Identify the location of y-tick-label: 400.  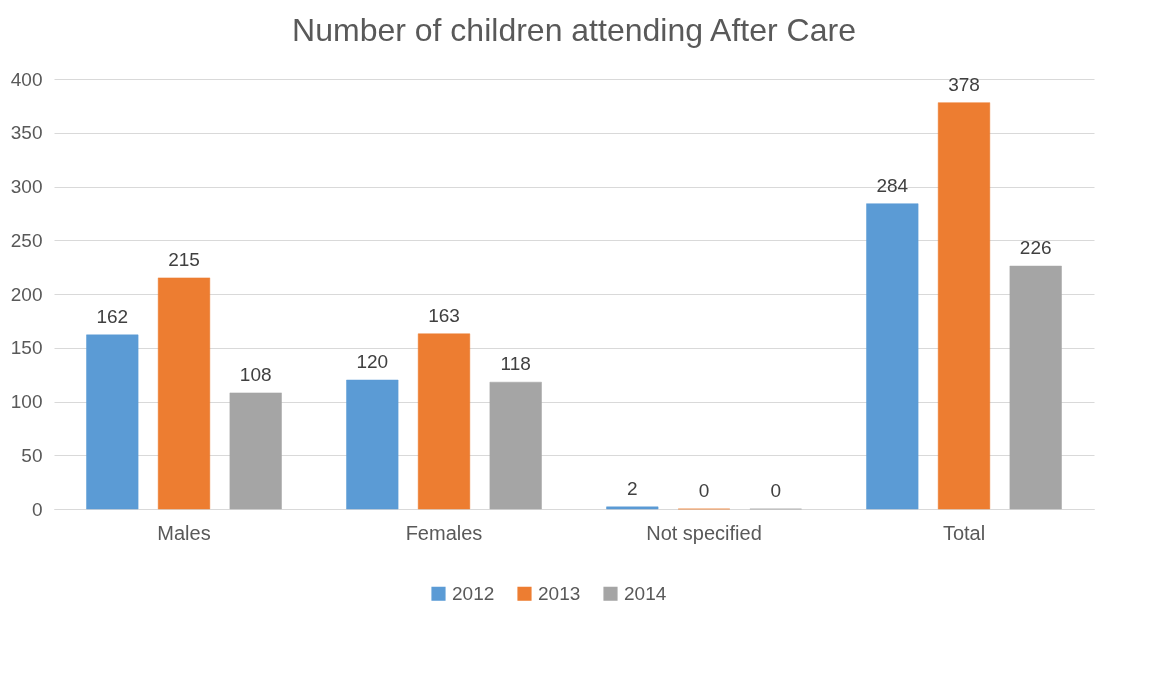
(26, 79).